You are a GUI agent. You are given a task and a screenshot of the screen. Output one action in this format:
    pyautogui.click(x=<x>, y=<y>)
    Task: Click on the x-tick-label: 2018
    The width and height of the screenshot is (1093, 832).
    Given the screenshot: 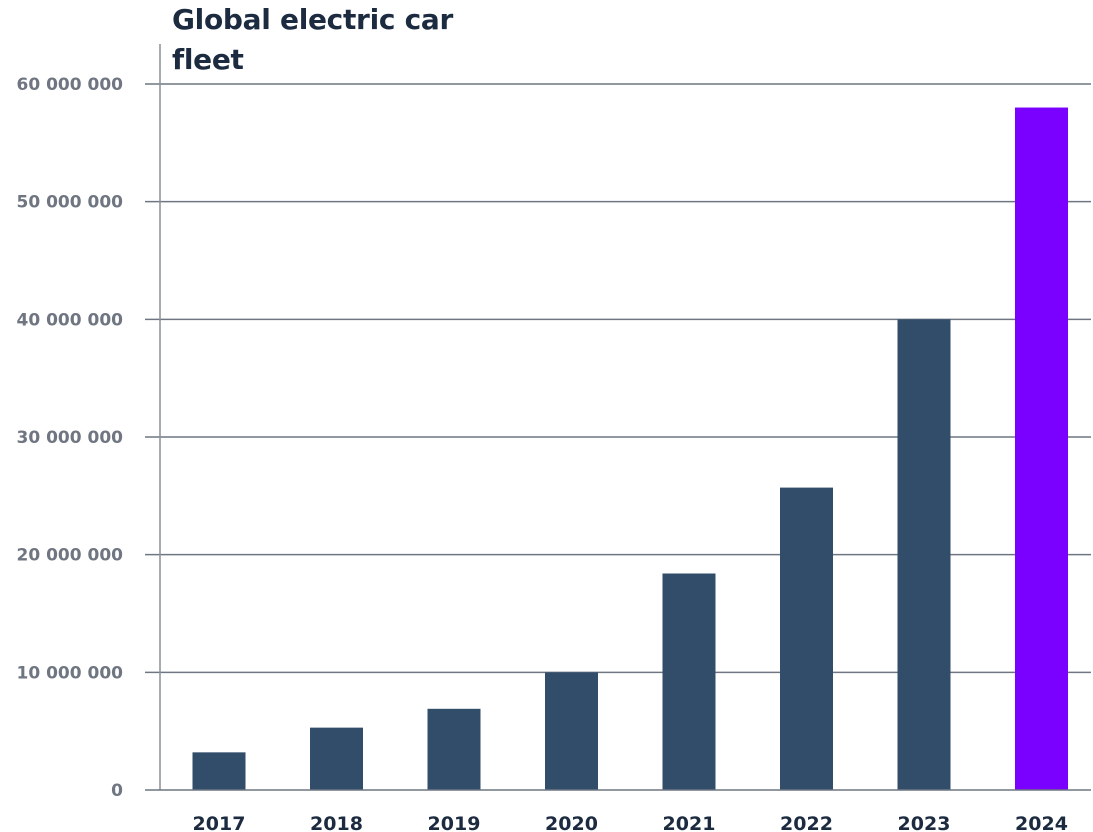 What is the action you would take?
    pyautogui.click(x=336, y=822)
    